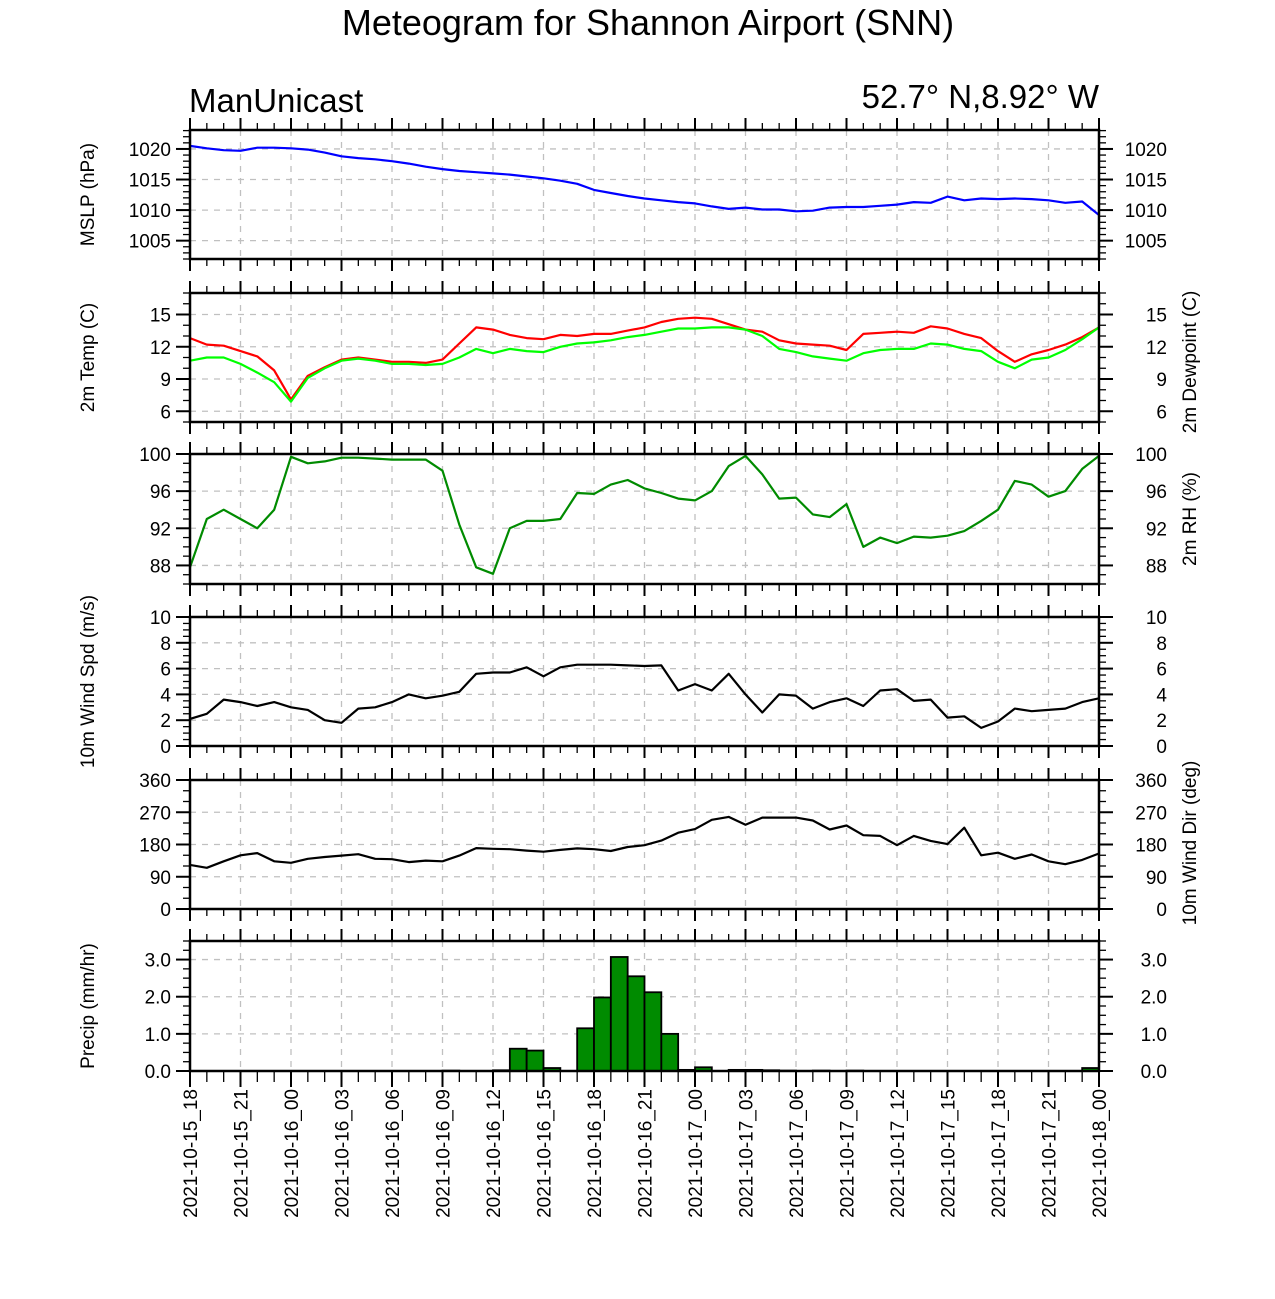  I want to click on y-tick-label-right: 2, so click(1161, 721).